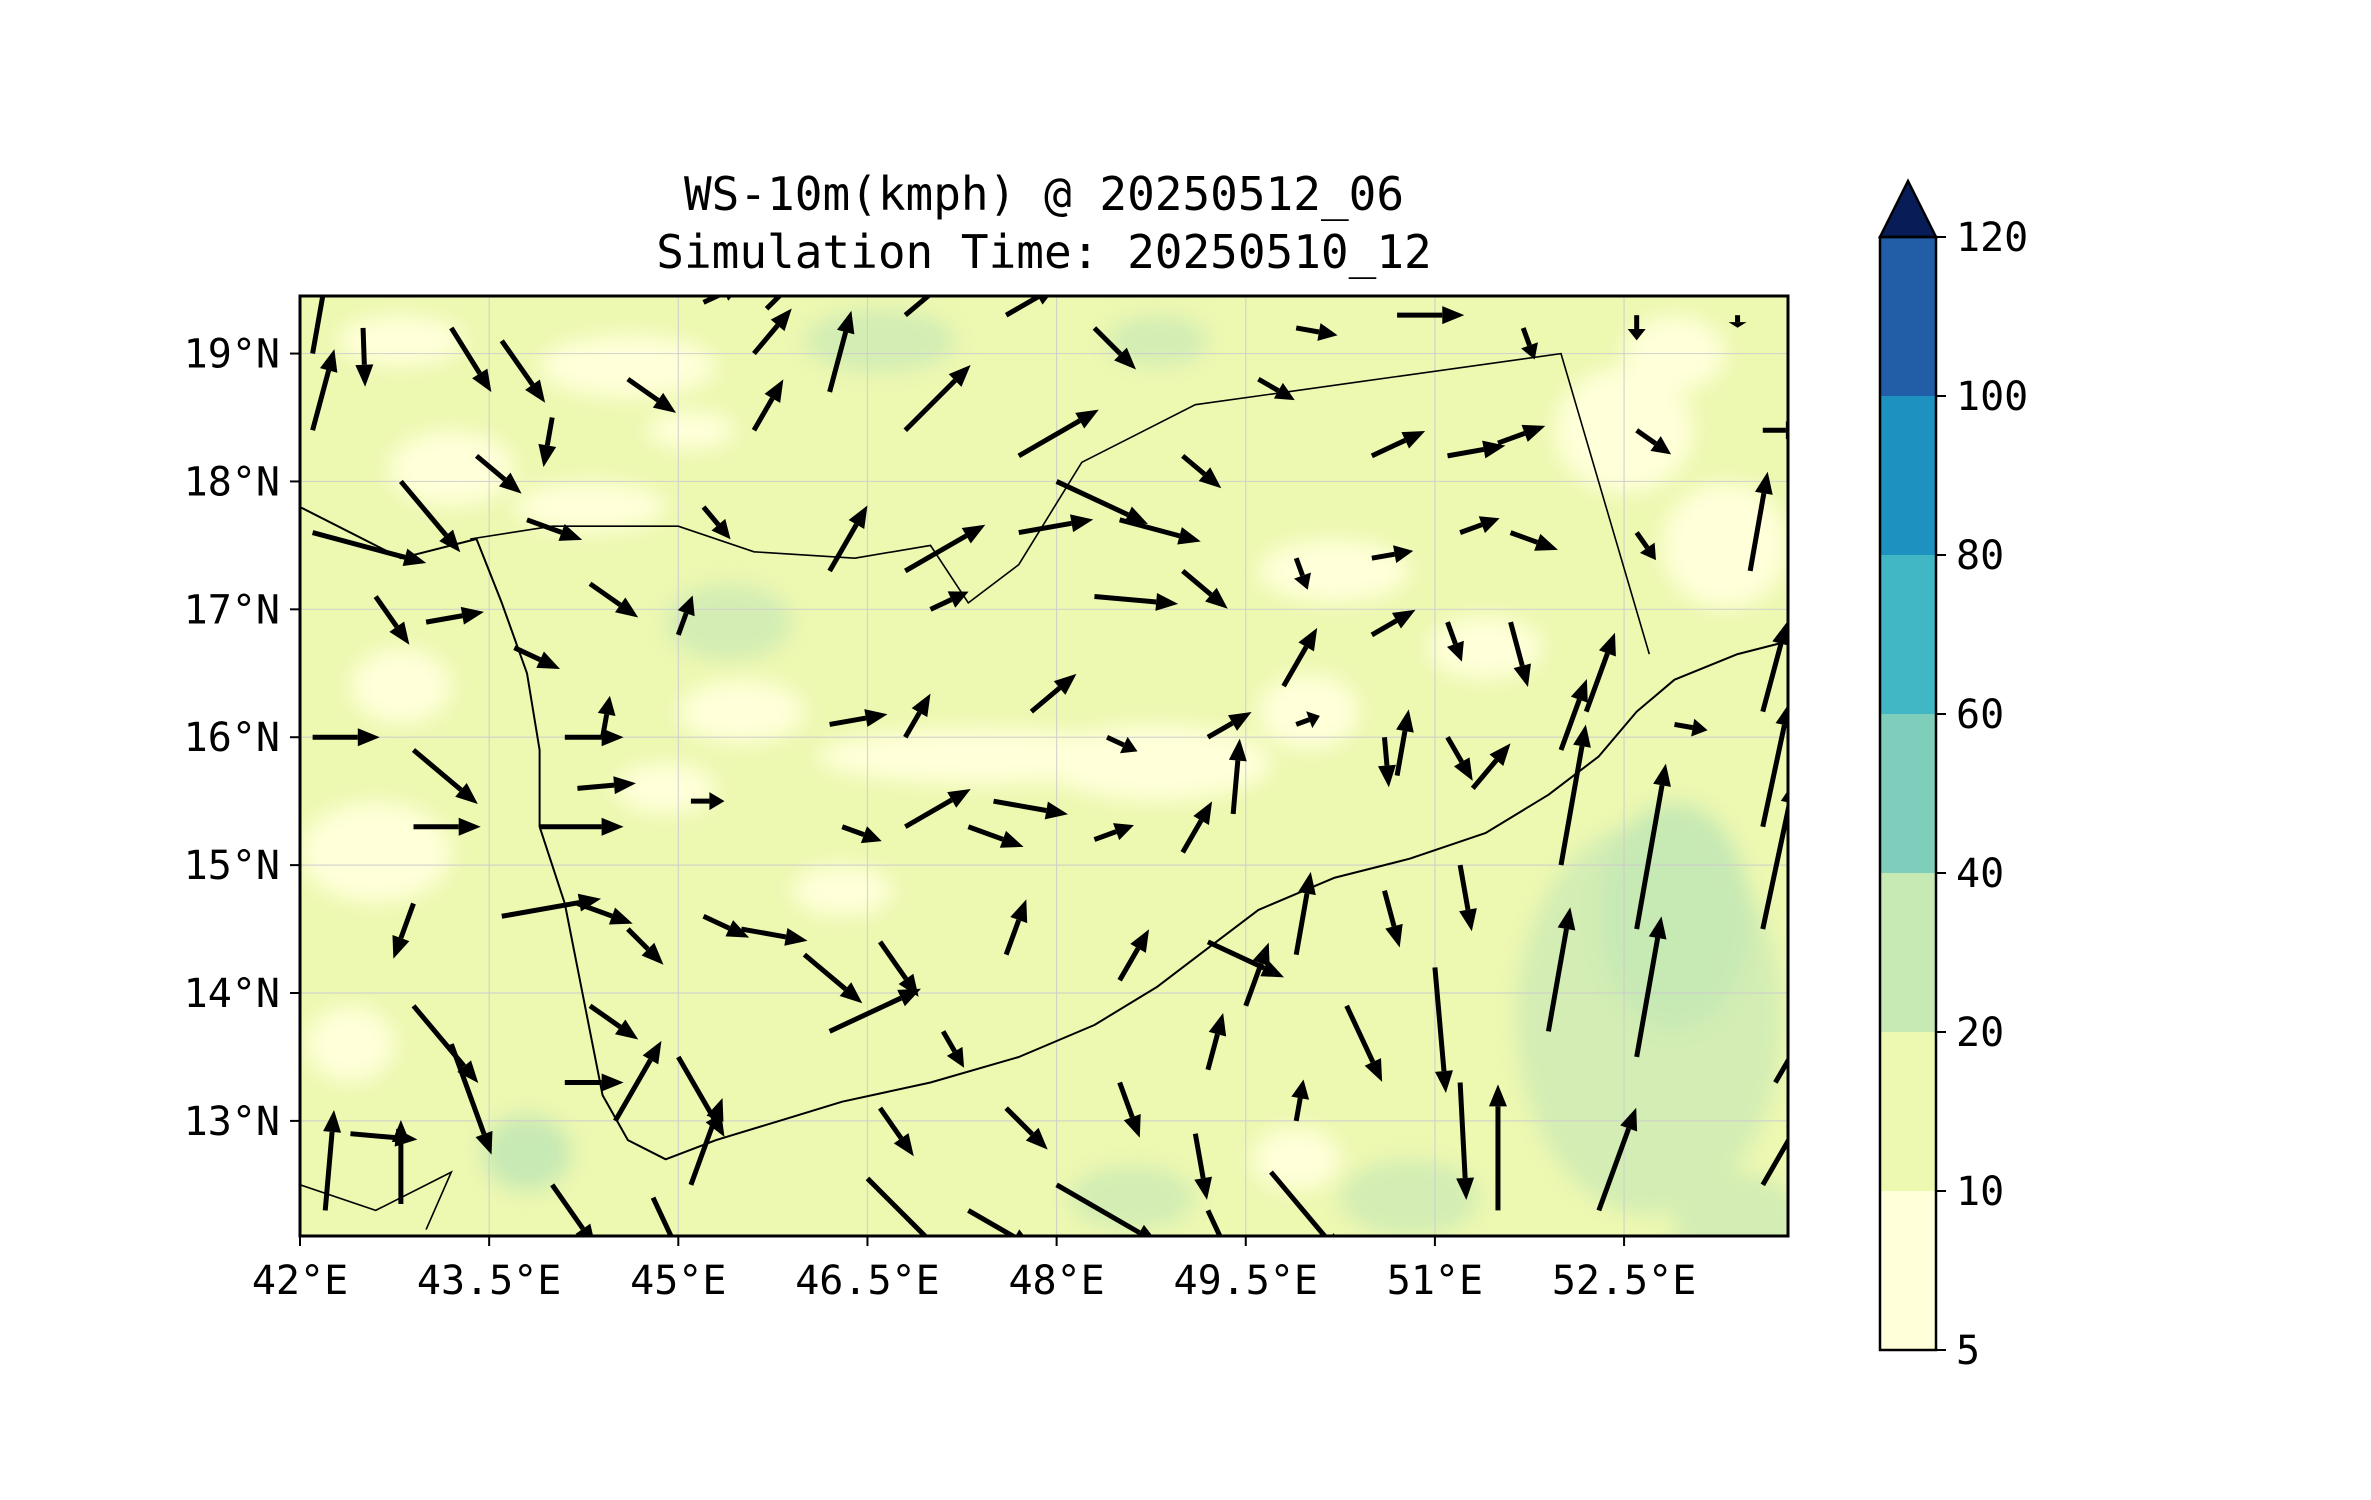 The width and height of the screenshot is (2371, 1500). I want to click on map-title-line1: WS-10m(kmph) @ 20250512_06, so click(1044, 194).